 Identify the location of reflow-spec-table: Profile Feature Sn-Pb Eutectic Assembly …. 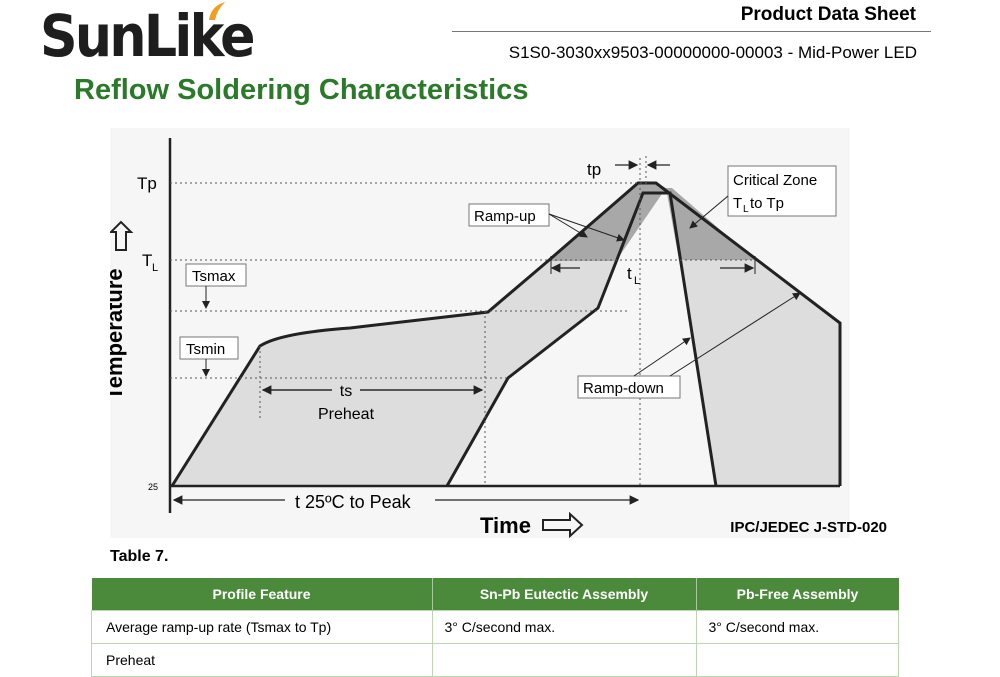
(495, 627).